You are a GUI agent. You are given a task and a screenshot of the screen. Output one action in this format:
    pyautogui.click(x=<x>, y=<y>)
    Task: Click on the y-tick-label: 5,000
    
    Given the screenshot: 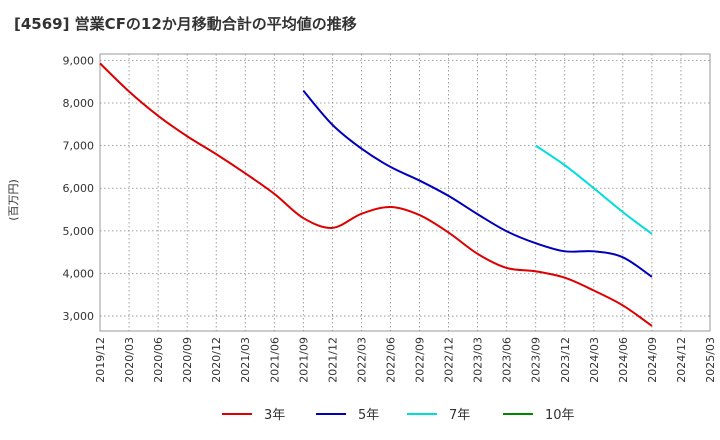 What is the action you would take?
    pyautogui.click(x=79, y=231)
    